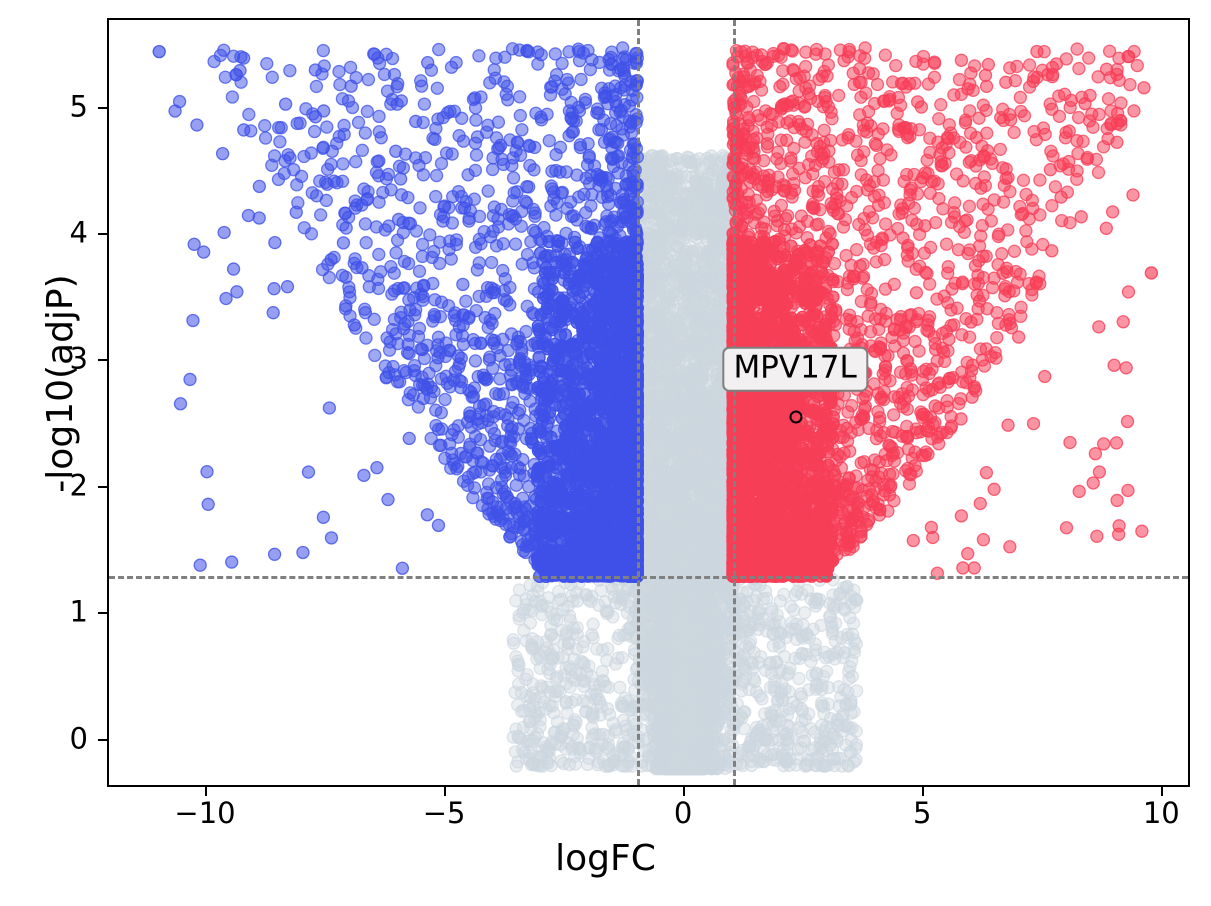 This screenshot has height=906, width=1211. Describe the element at coordinates (78, 738) in the screenshot. I see `y-tick-label: 0` at that location.